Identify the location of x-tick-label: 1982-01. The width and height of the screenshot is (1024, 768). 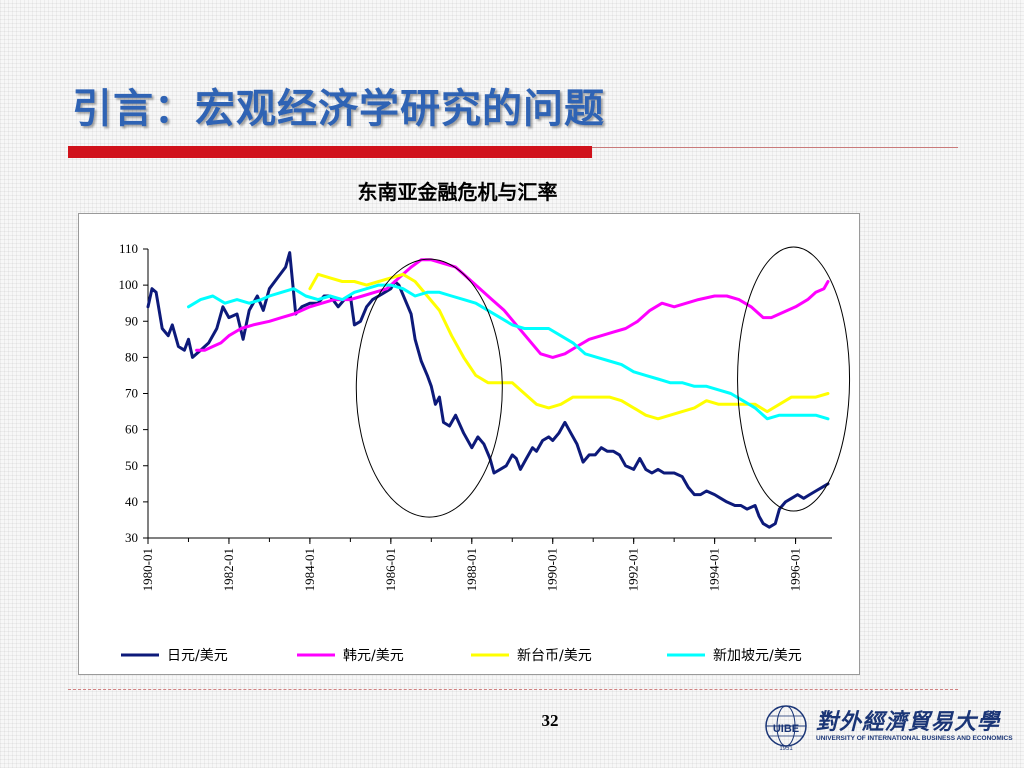
(228, 569).